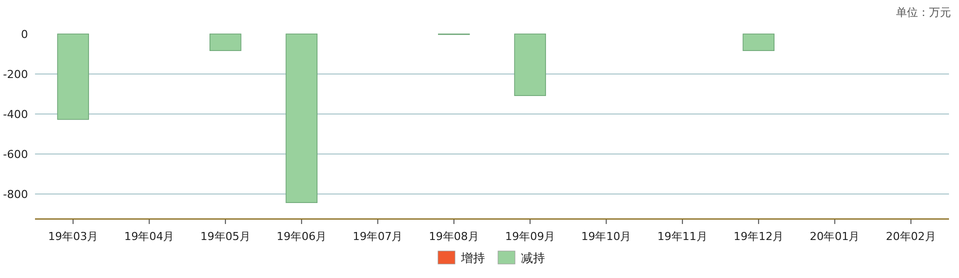 This screenshot has height=278, width=959. Describe the element at coordinates (15, 74) in the screenshot. I see `y-tick-label: -200` at that location.